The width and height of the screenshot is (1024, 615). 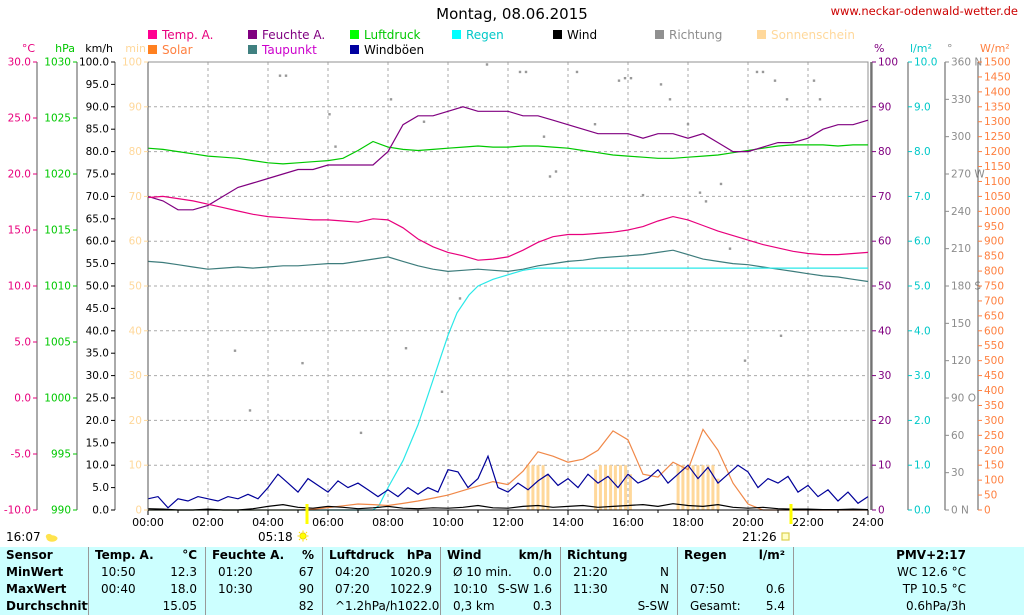 What do you see at coordinates (884, 287) in the screenshot?
I see `svg-text: 50` at bounding box center [884, 287].